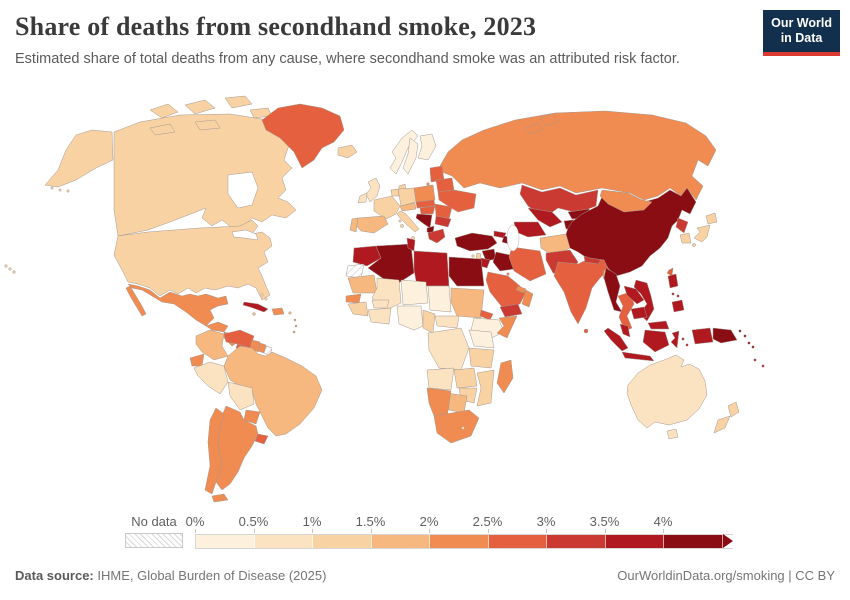 The height and width of the screenshot is (600, 850). I want to click on country-cambodia, so click(639, 313).